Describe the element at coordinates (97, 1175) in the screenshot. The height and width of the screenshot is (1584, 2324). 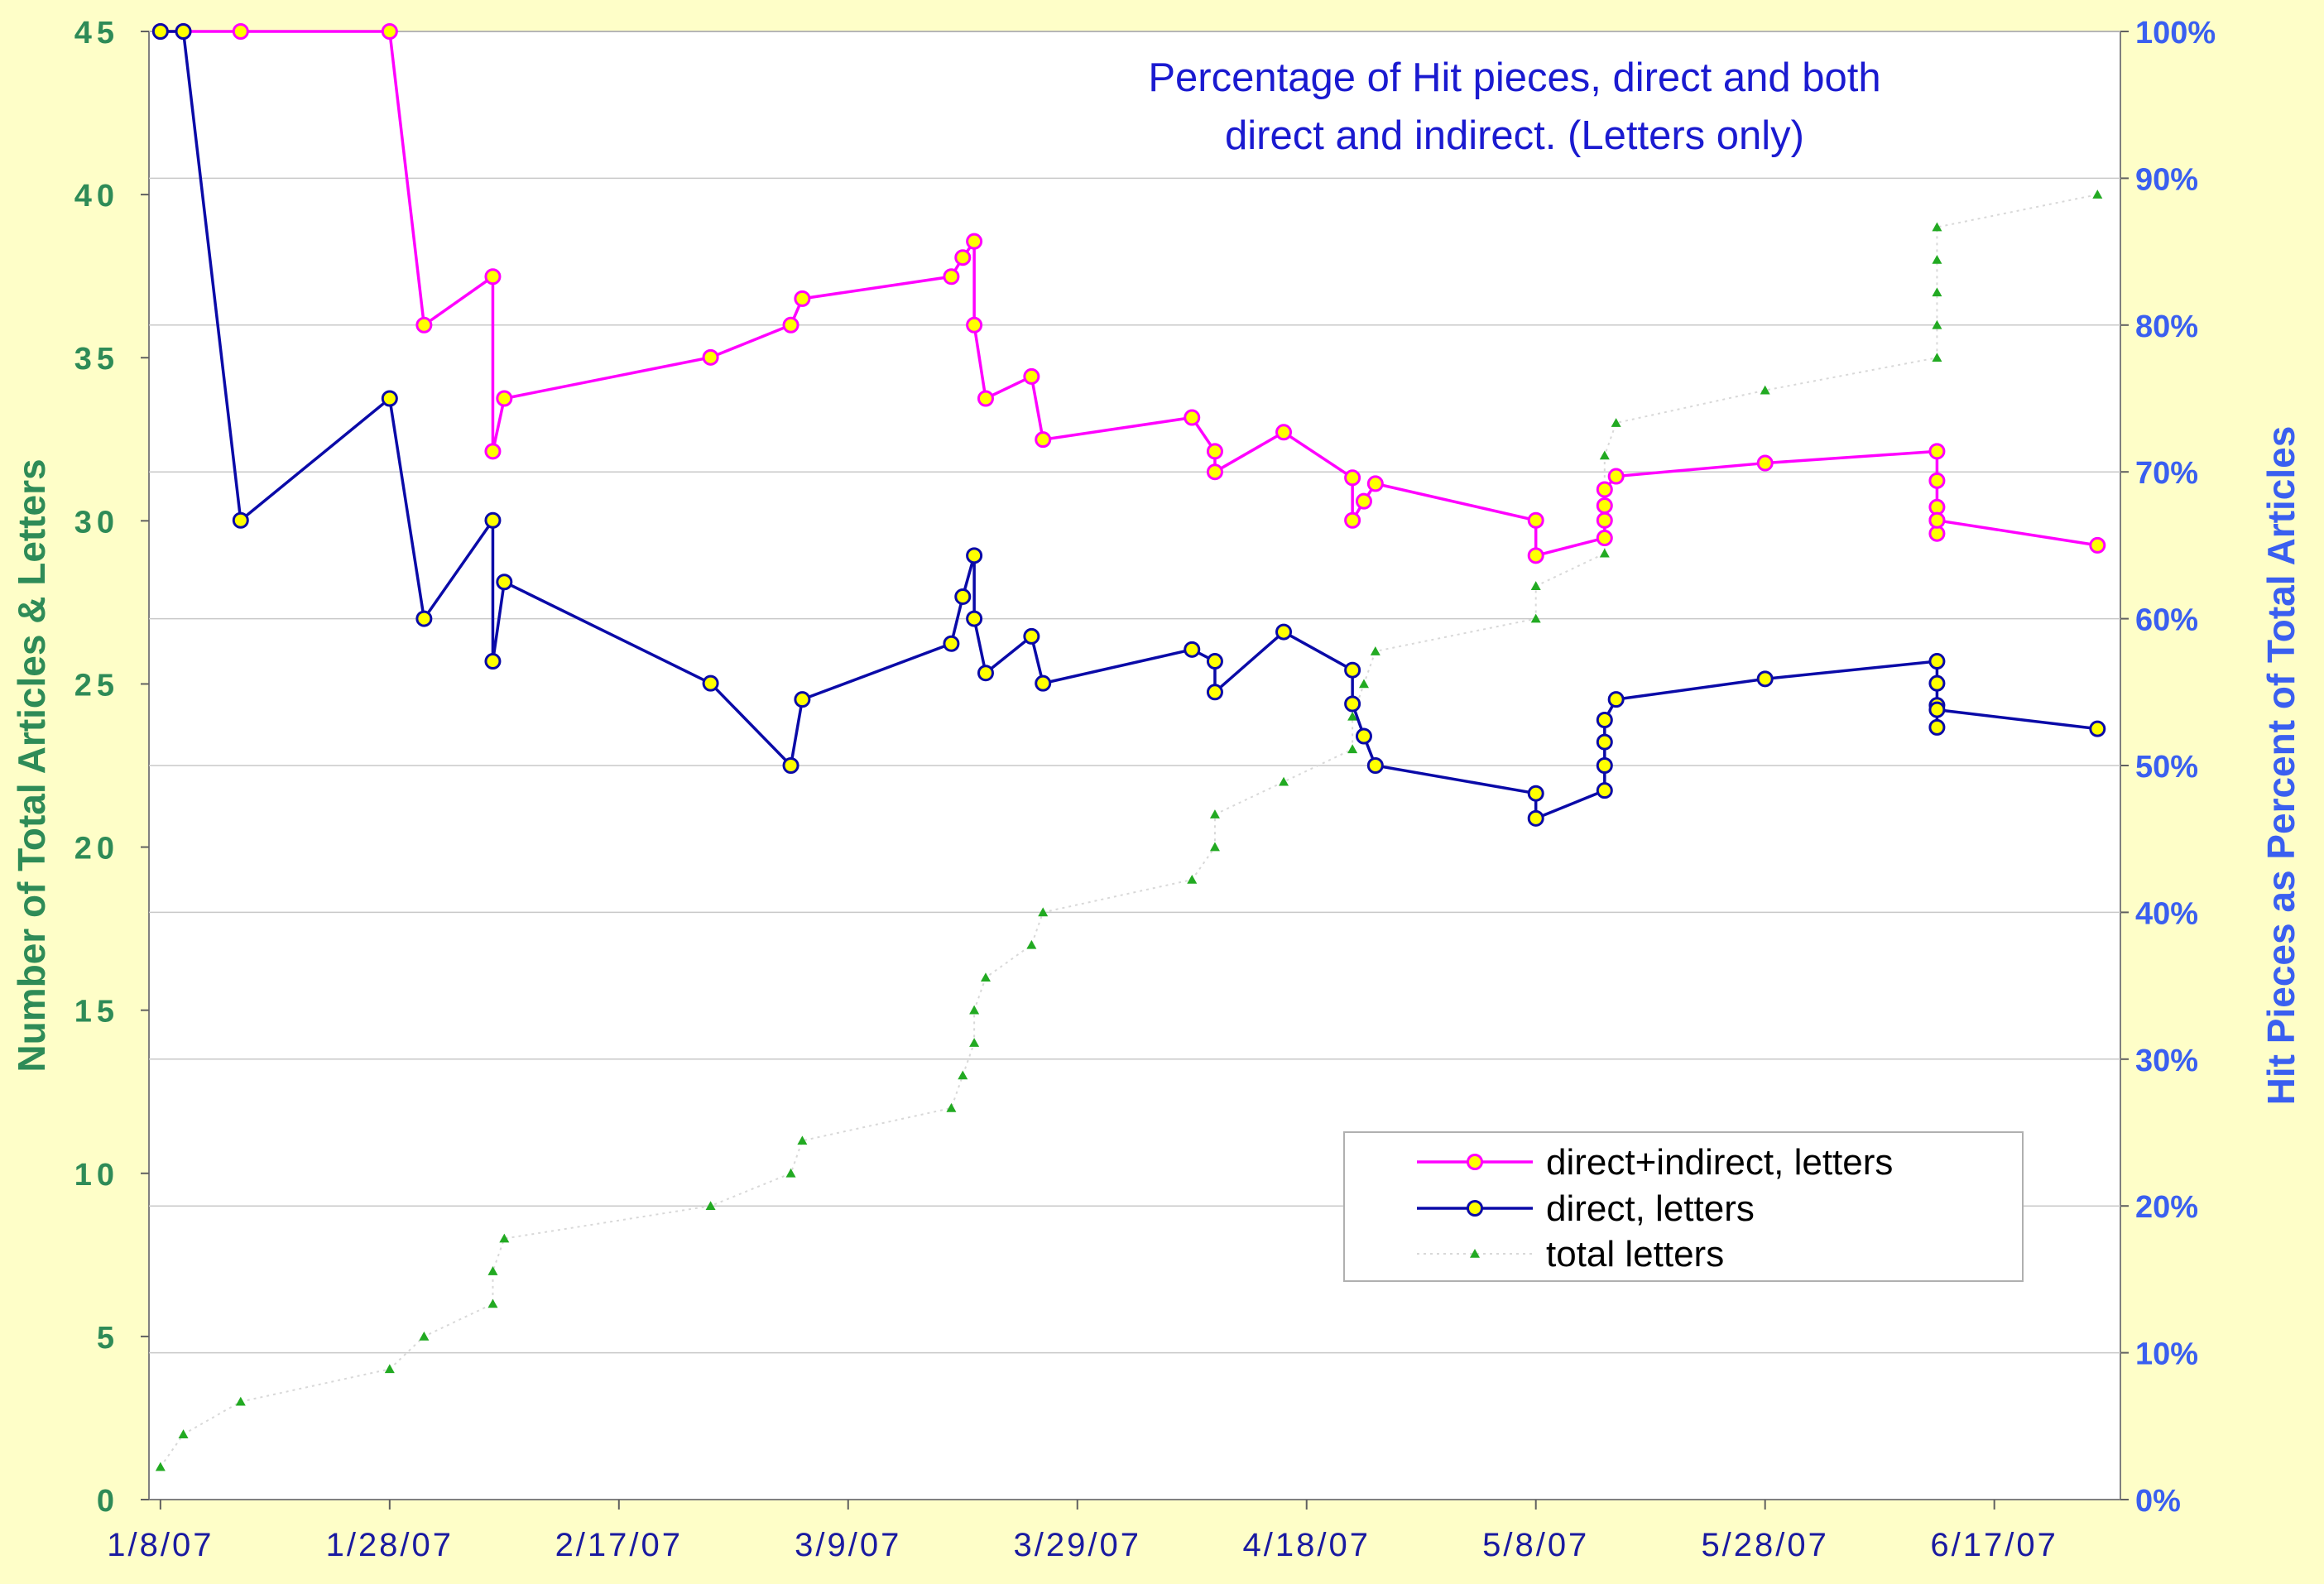
I see `left-tick-label: 10` at that location.